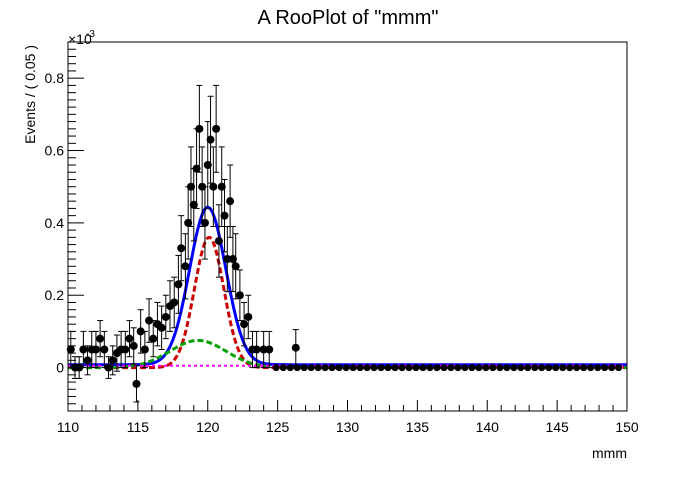 This screenshot has width=696, height=477. What do you see at coordinates (418, 427) in the screenshot?
I see `x-tick-label: 135` at bounding box center [418, 427].